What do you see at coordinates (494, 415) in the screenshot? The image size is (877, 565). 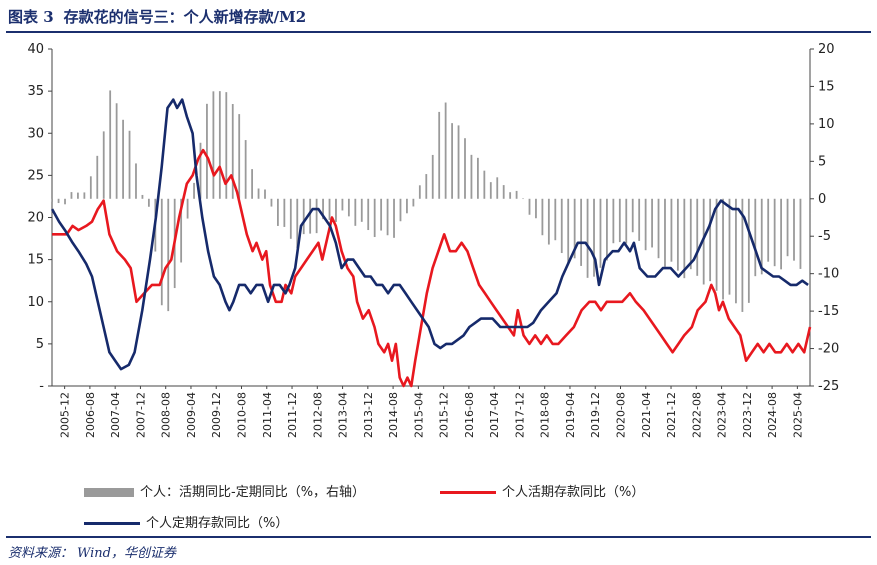 I see `x-tick-label: 2017-04` at bounding box center [494, 415].